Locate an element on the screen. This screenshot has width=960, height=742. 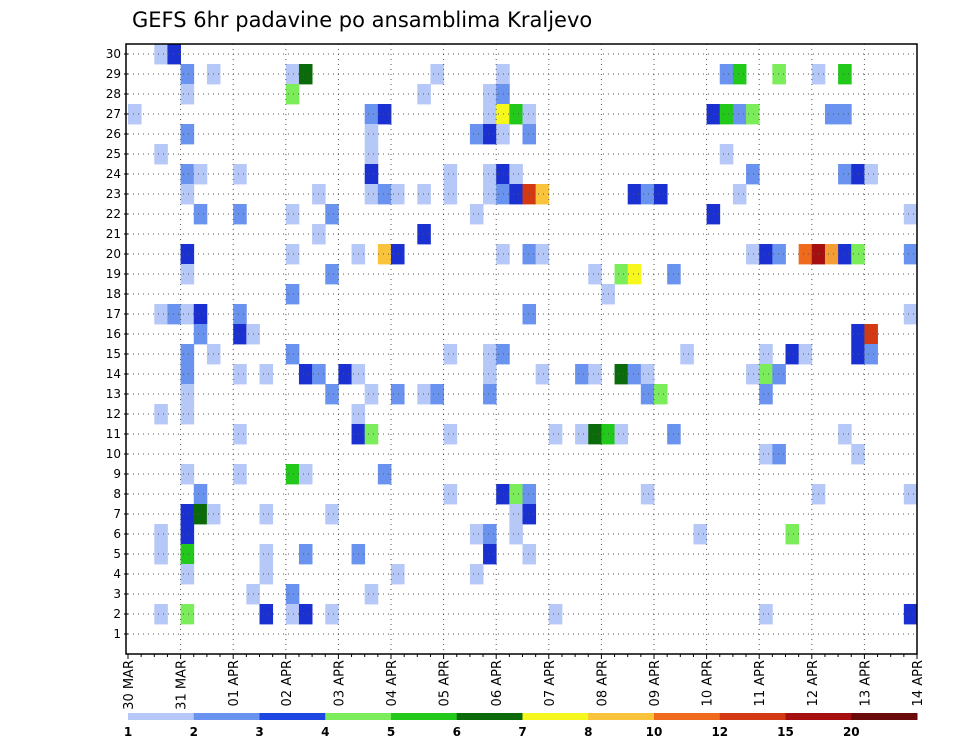
y-tick-label: 22 is located at coordinates (113, 214).